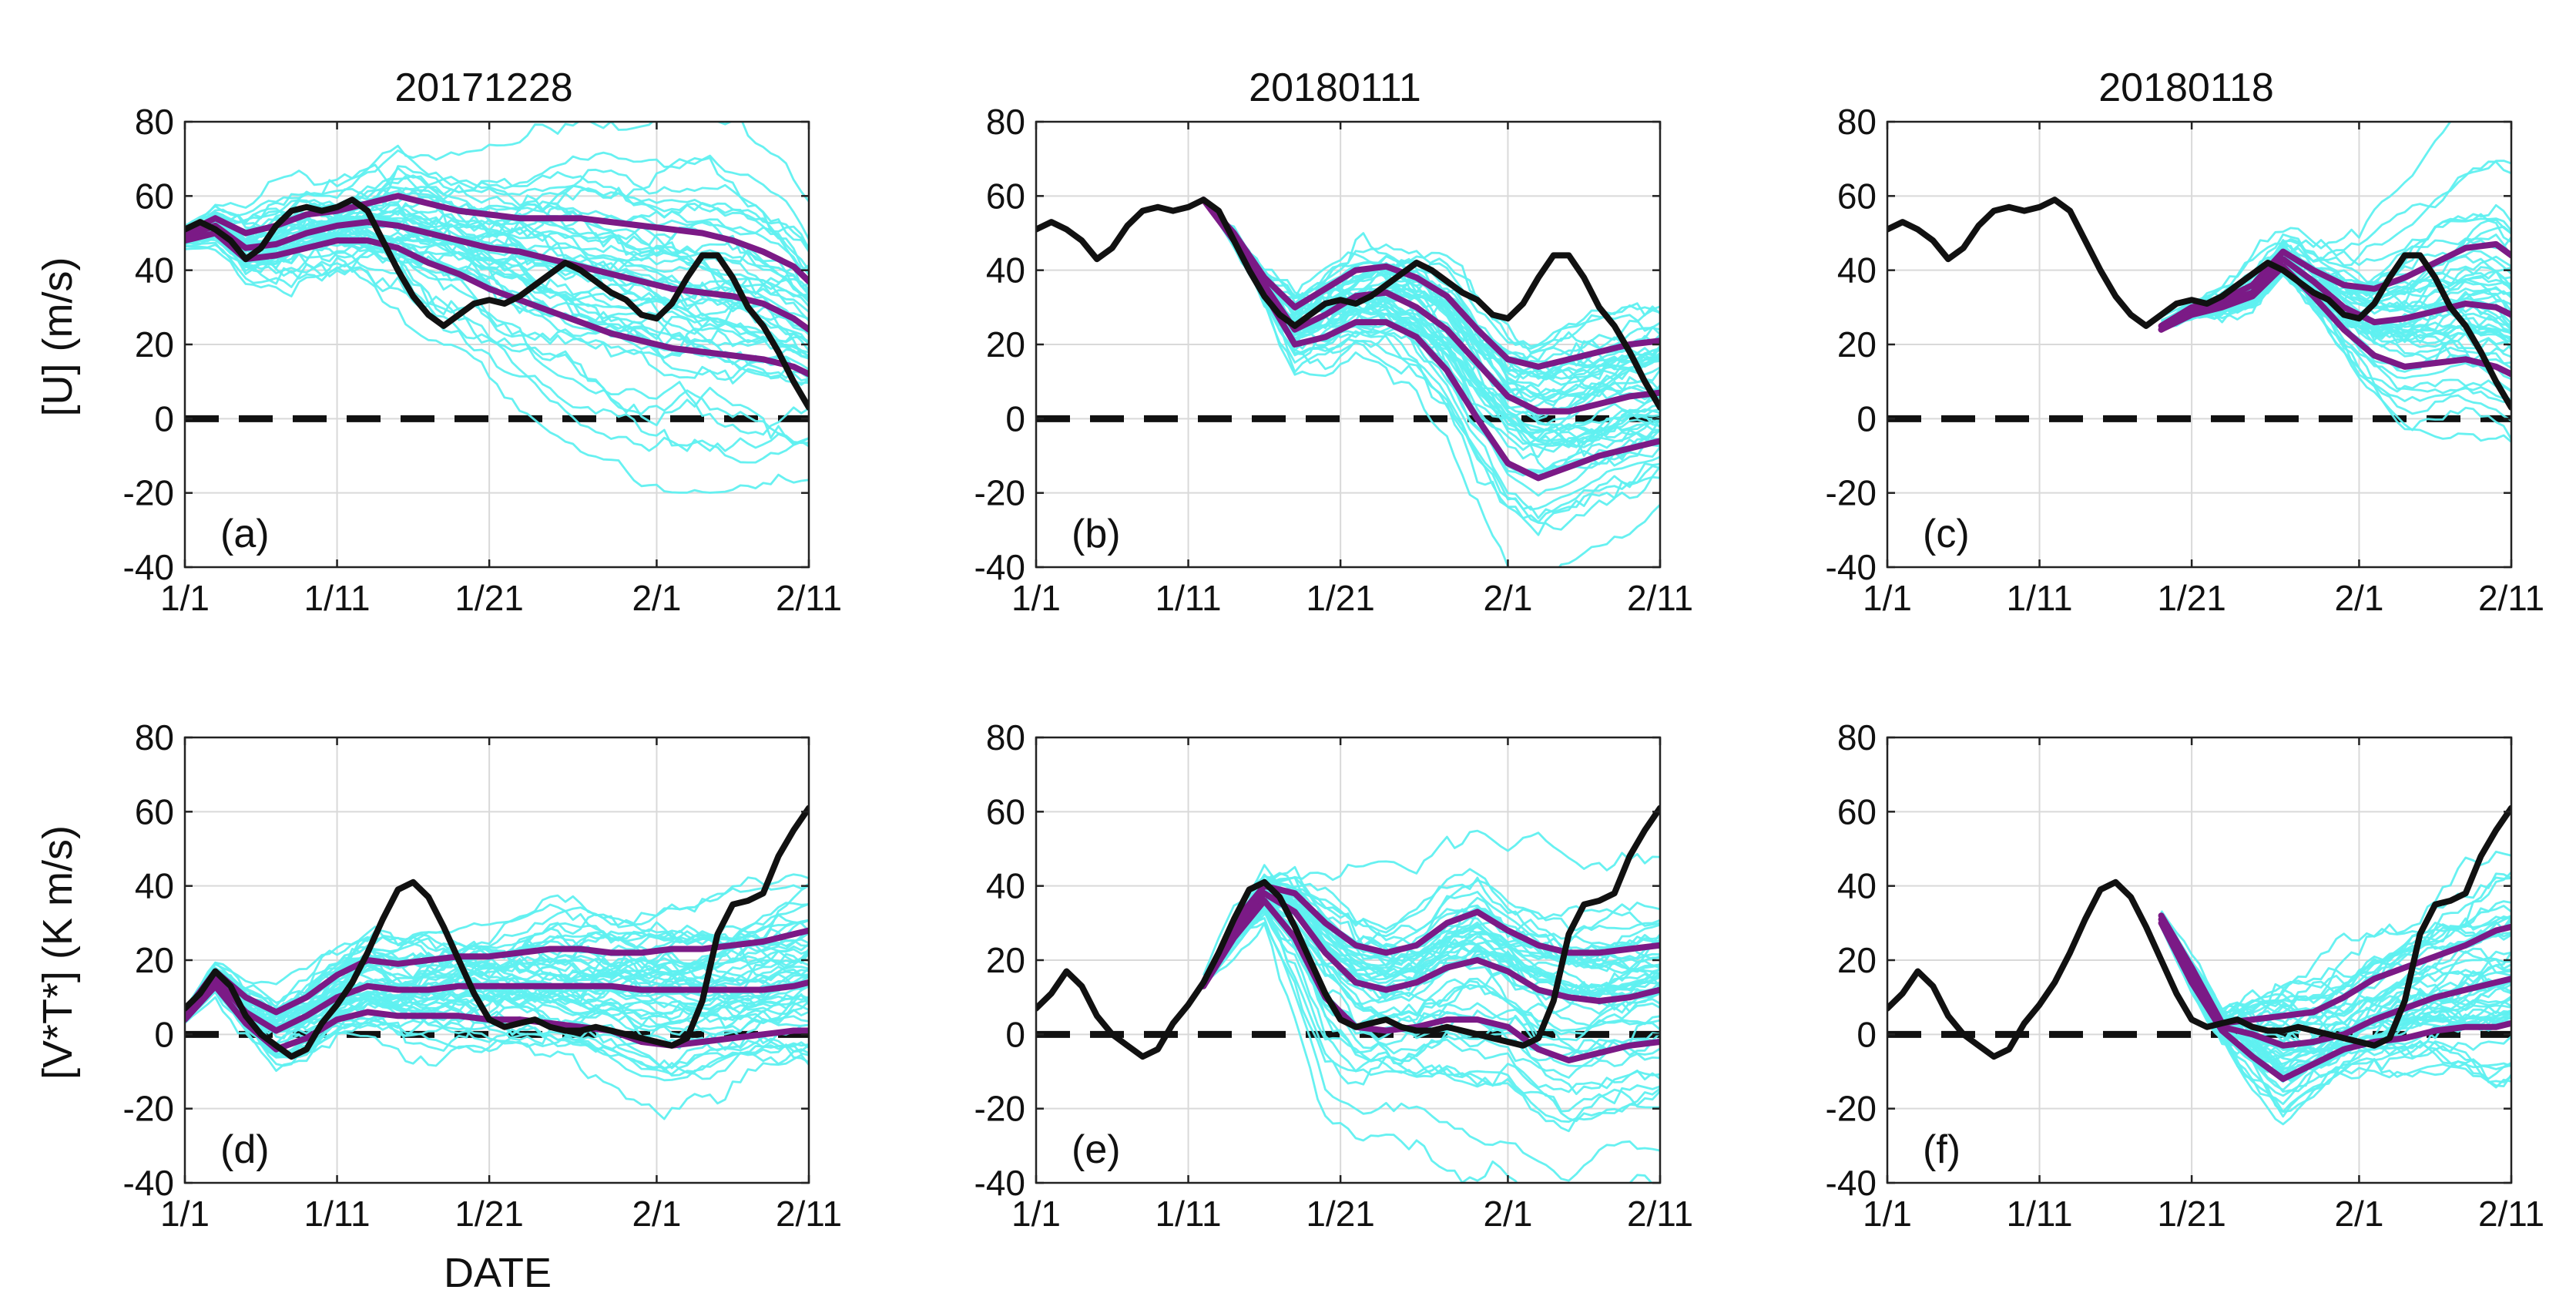 The height and width of the screenshot is (1310, 2576). I want to click on ytick-label-e-4: 40, so click(1005, 886).